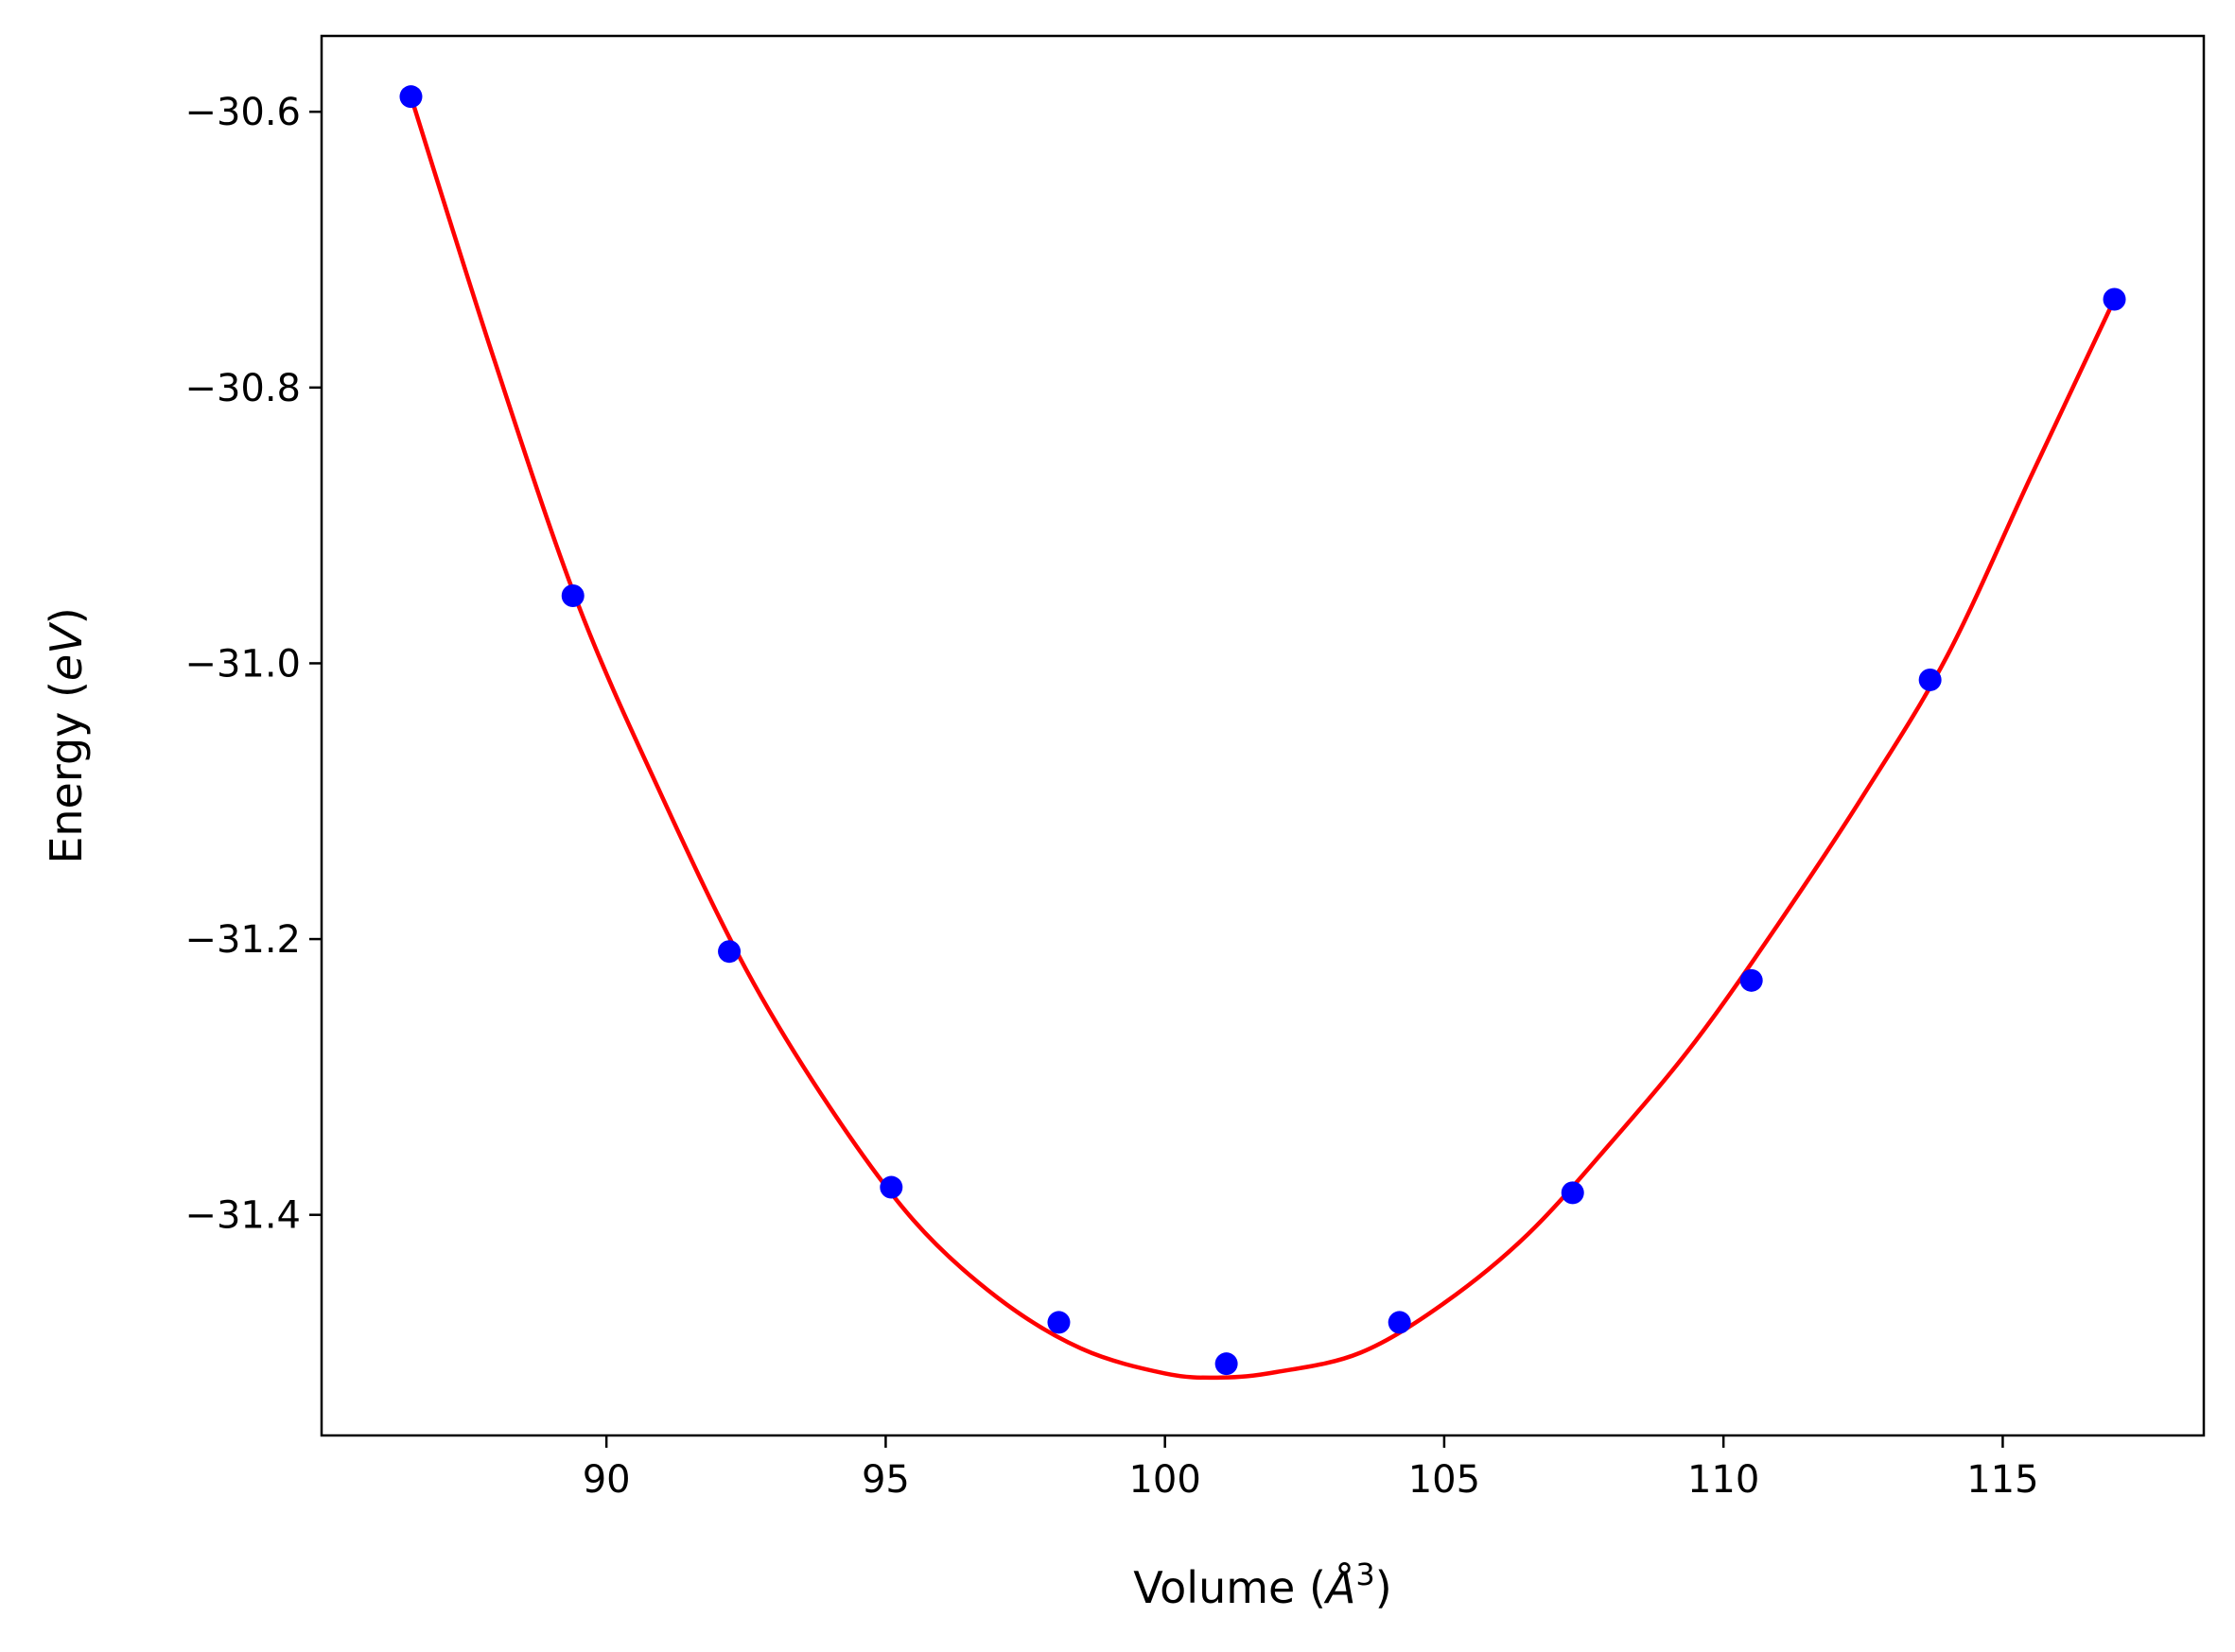 This screenshot has height=1652, width=2235. Describe the element at coordinates (886, 1480) in the screenshot. I see `x-tick-label: 95` at that location.